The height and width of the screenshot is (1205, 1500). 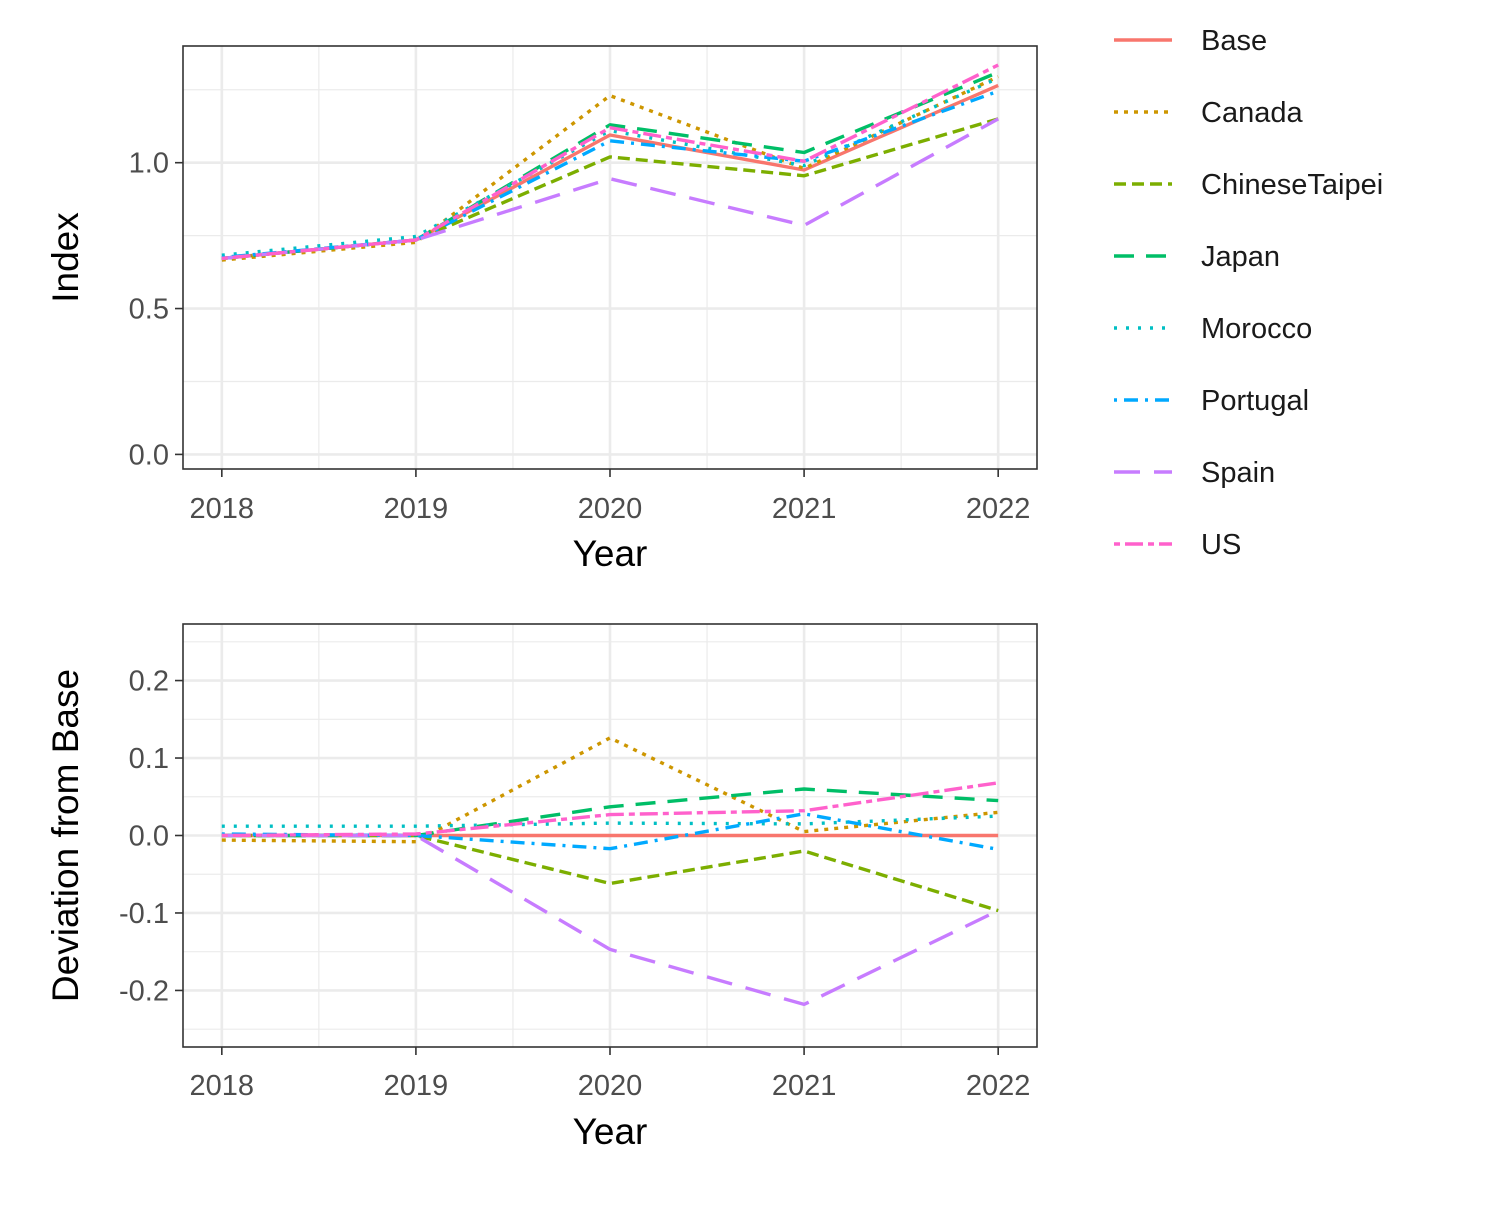 What do you see at coordinates (149, 310) in the screenshot?
I see `y-tick-label: 0.5` at bounding box center [149, 310].